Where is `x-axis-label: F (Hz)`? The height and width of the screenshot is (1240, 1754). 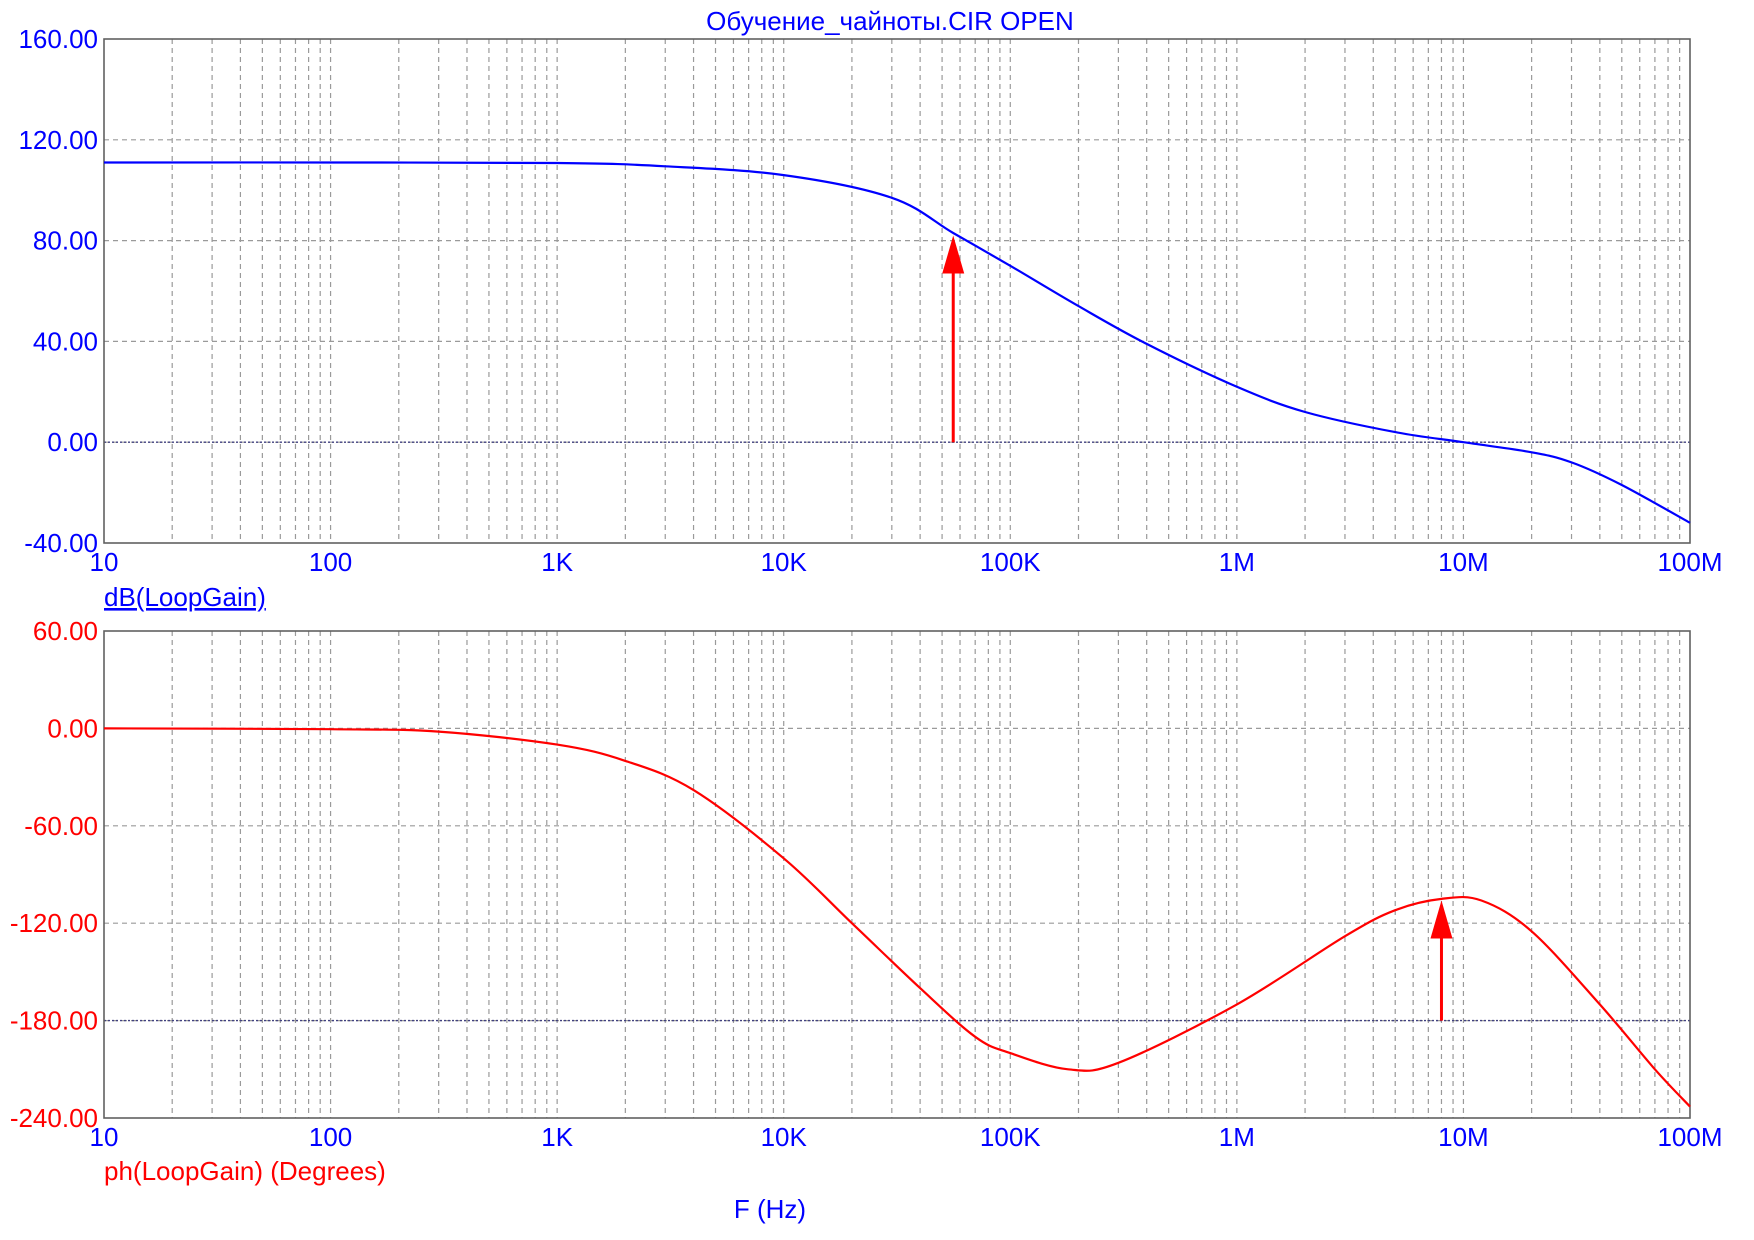 x-axis-label: F (Hz) is located at coordinates (770, 1209).